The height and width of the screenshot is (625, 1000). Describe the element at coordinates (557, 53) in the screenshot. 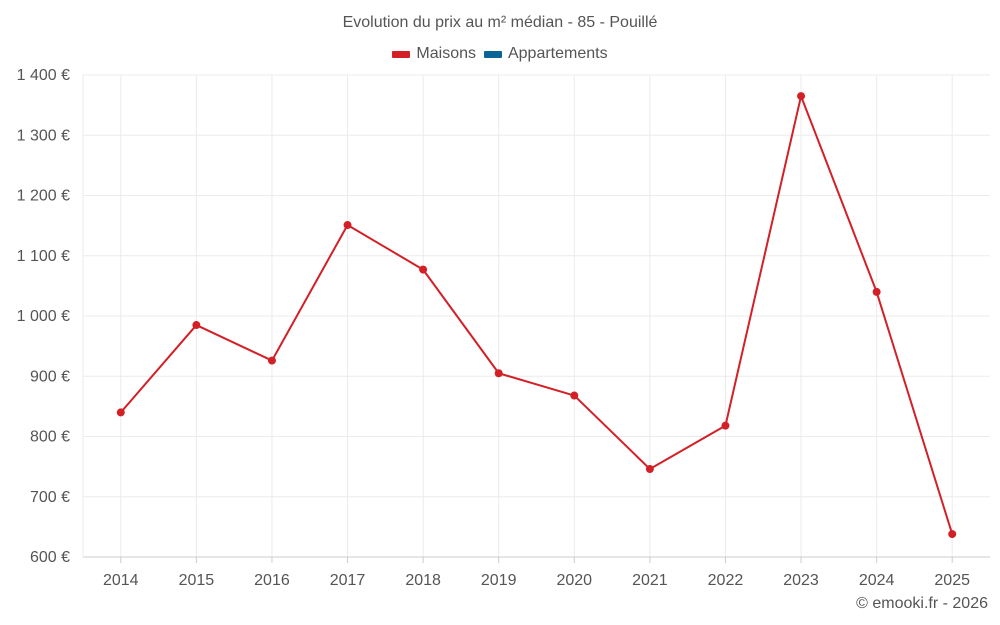

I see `legend-label-appartements: Appartements` at that location.